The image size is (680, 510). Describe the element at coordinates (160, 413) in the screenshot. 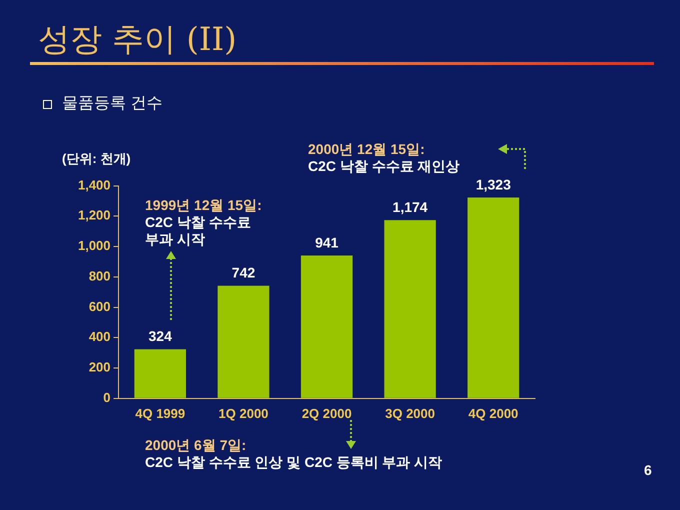

I see `x-tick-label: 4Q 1999` at that location.